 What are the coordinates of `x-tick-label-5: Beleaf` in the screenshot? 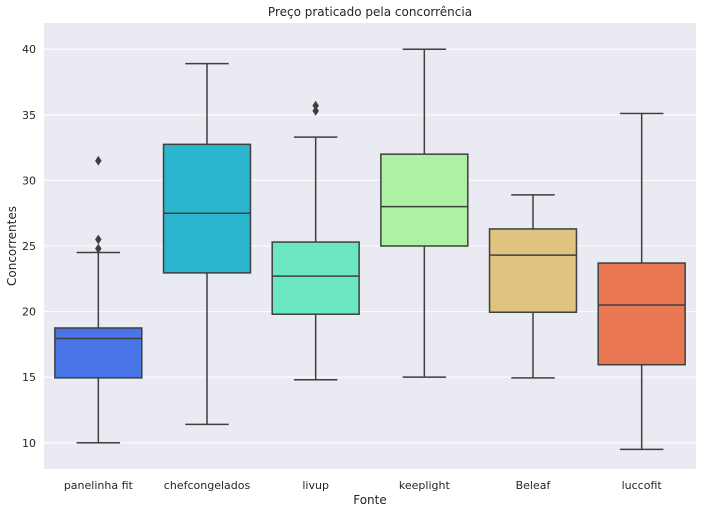 It's located at (534, 485).